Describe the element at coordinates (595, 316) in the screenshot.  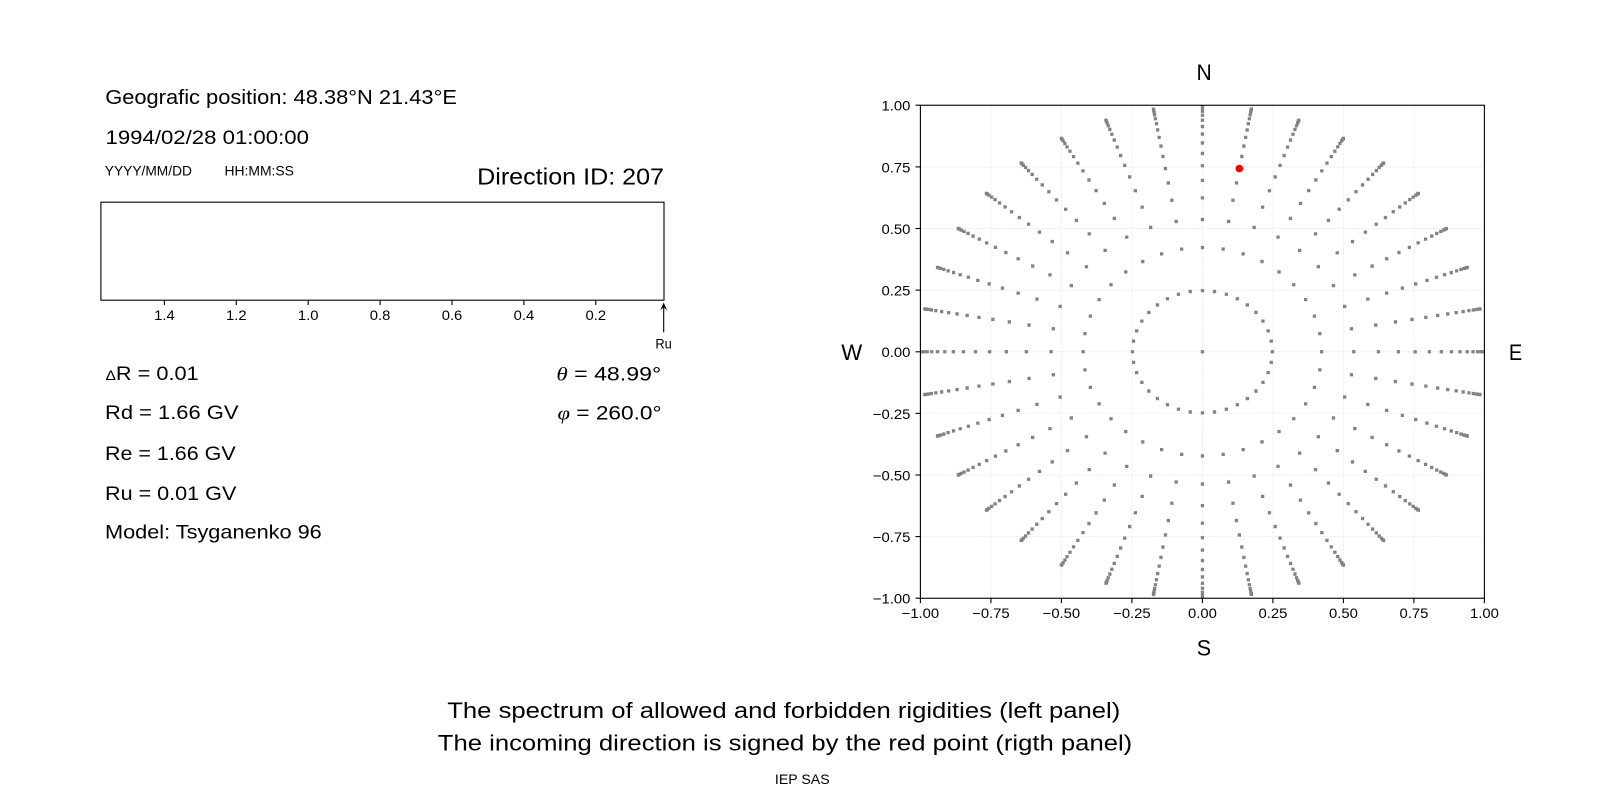
I see `svg-text: 0.2` at that location.